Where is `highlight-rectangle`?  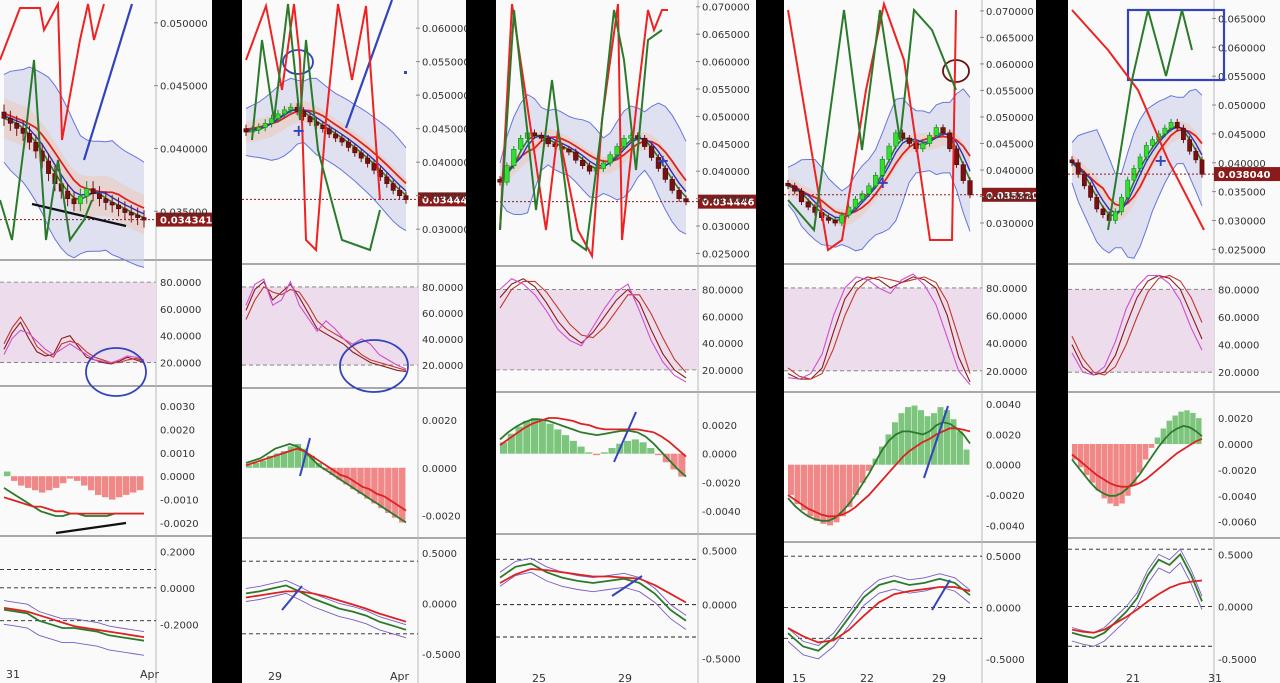 highlight-rectangle is located at coordinates (1176, 45).